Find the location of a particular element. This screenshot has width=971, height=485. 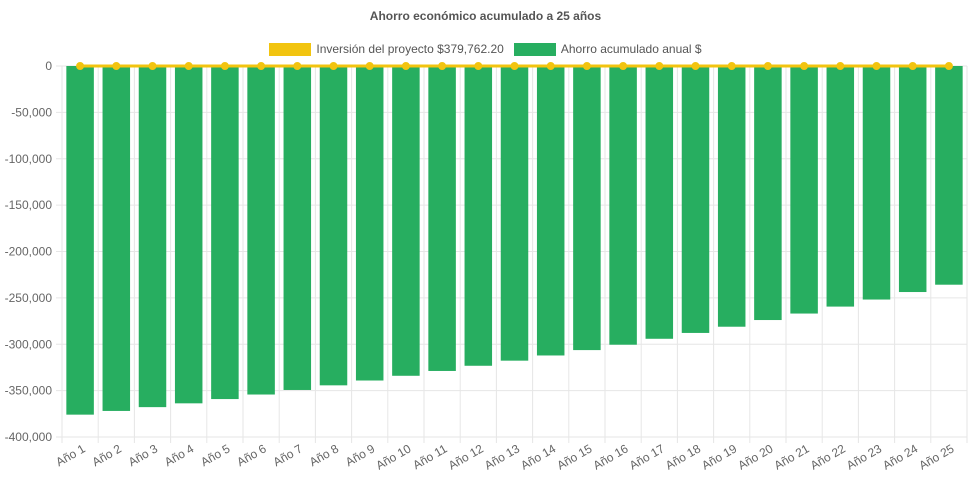

x-tick-label: Año 1 is located at coordinates (70, 455).